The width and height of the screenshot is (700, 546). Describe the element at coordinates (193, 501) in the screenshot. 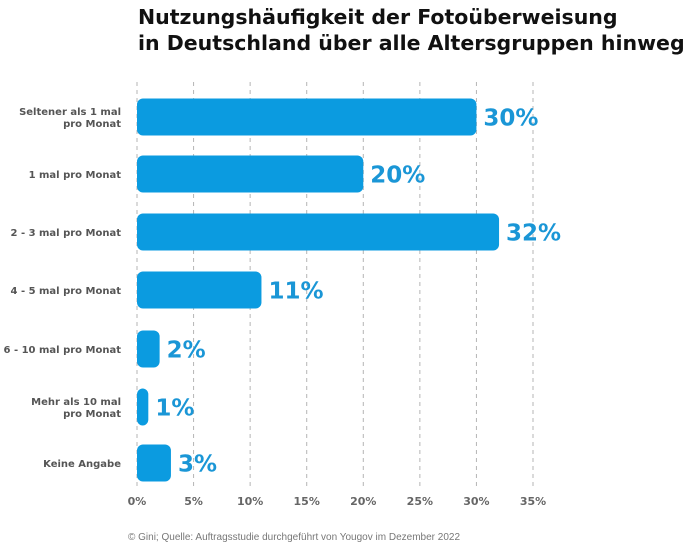

I see `x-tick-label: 5%` at that location.